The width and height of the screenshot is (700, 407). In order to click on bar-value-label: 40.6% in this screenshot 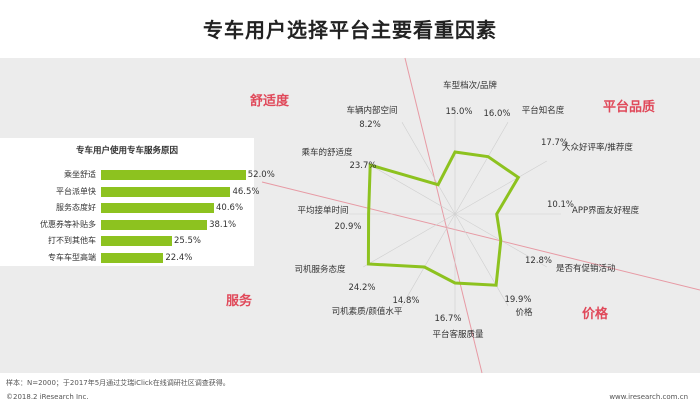, I will do `click(230, 208)`.